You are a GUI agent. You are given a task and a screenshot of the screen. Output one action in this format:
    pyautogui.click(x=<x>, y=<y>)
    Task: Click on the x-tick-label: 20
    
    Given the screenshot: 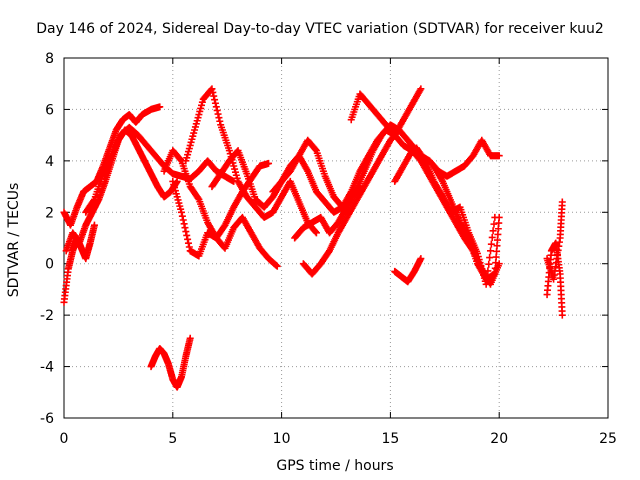 What is the action you would take?
    pyautogui.click(x=499, y=439)
    